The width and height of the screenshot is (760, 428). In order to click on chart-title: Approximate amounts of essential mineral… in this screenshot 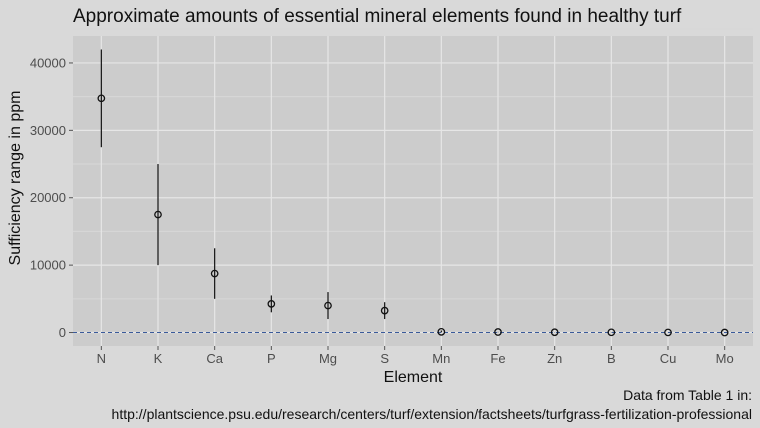, I will do `click(377, 16)`.